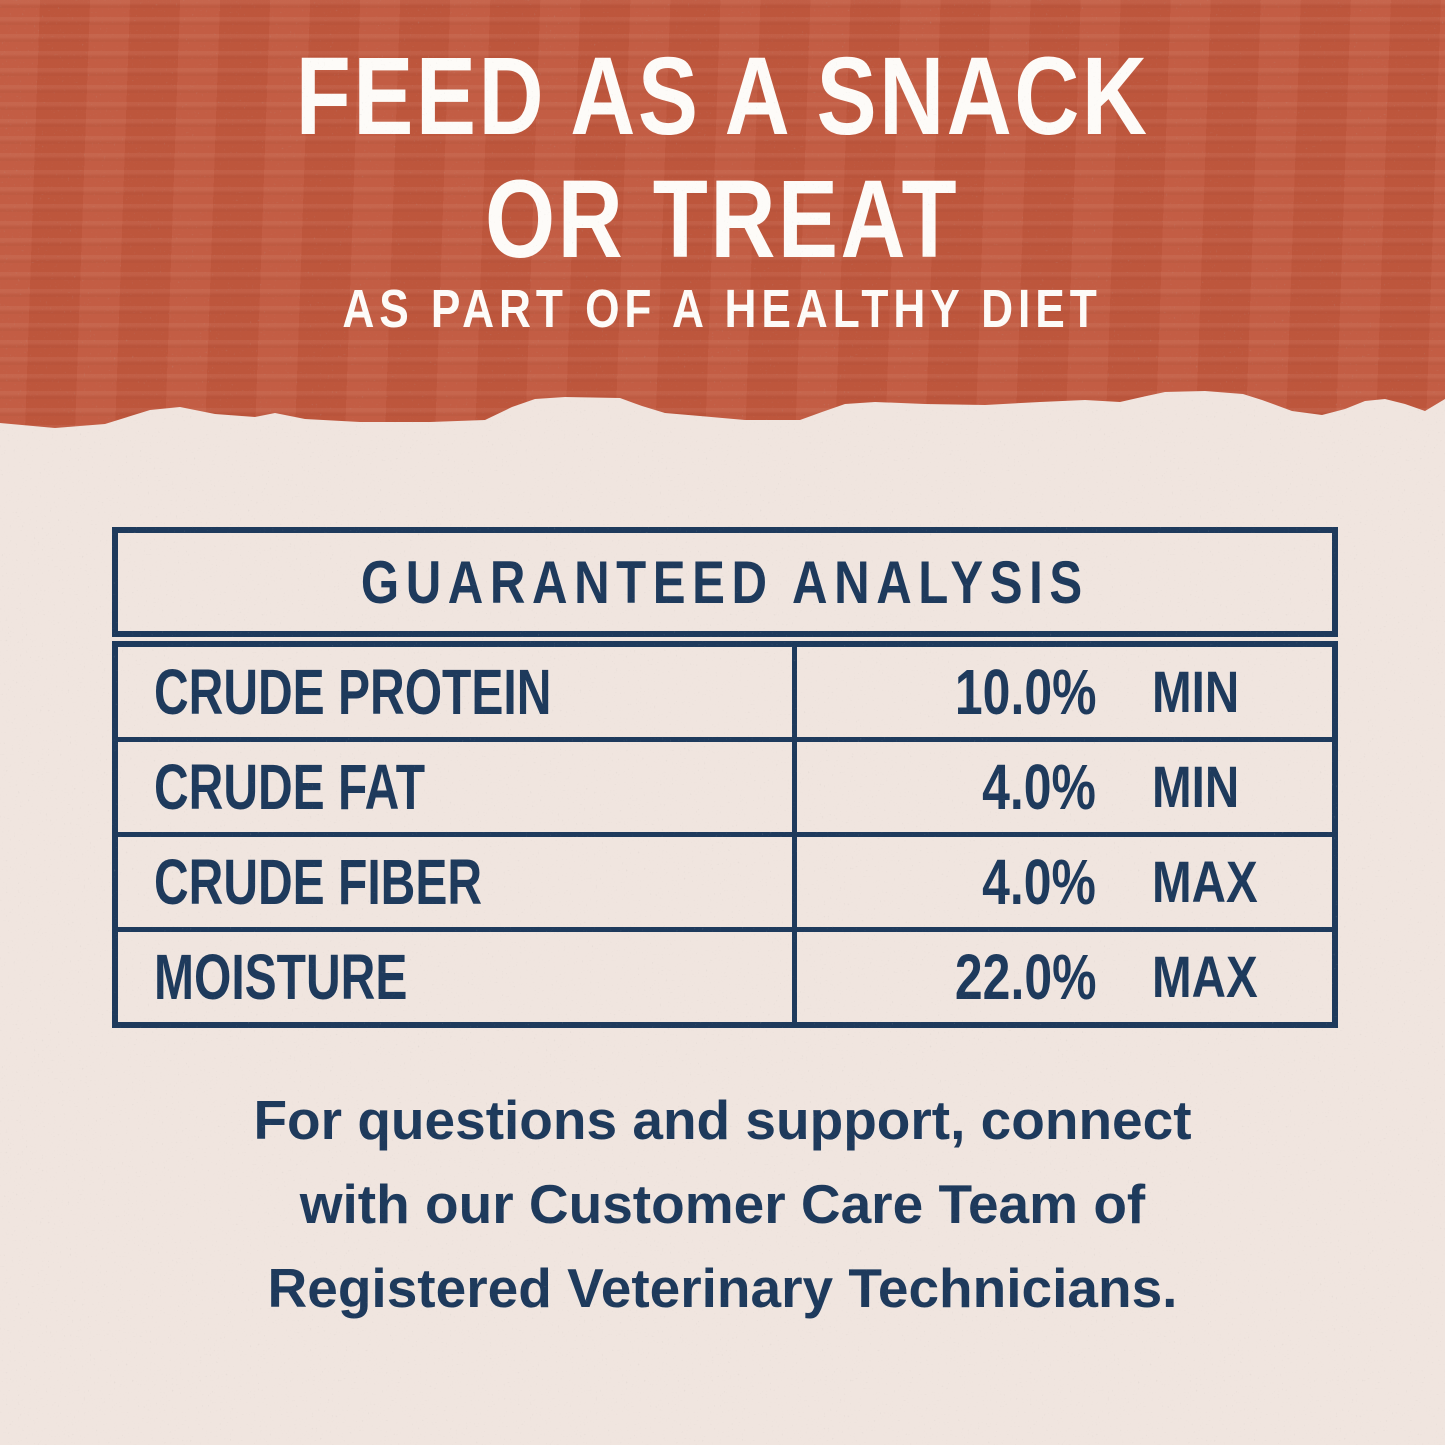 The image size is (1445, 1445). Describe the element at coordinates (1039, 882) in the screenshot. I see `crude-fiber-value: 4.0%` at that location.